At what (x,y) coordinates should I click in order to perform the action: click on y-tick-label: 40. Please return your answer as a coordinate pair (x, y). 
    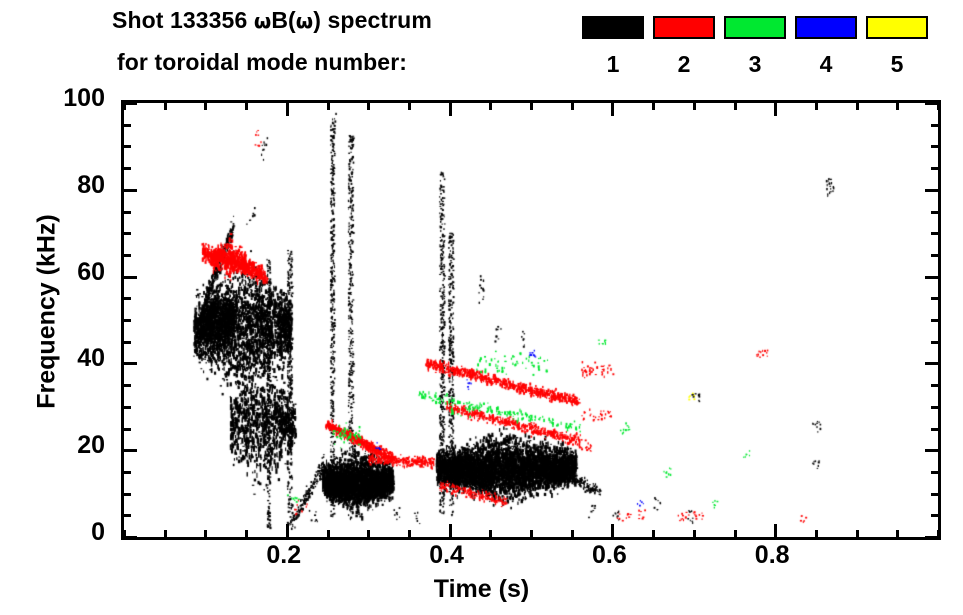
    Looking at the image, I should click on (91, 358).